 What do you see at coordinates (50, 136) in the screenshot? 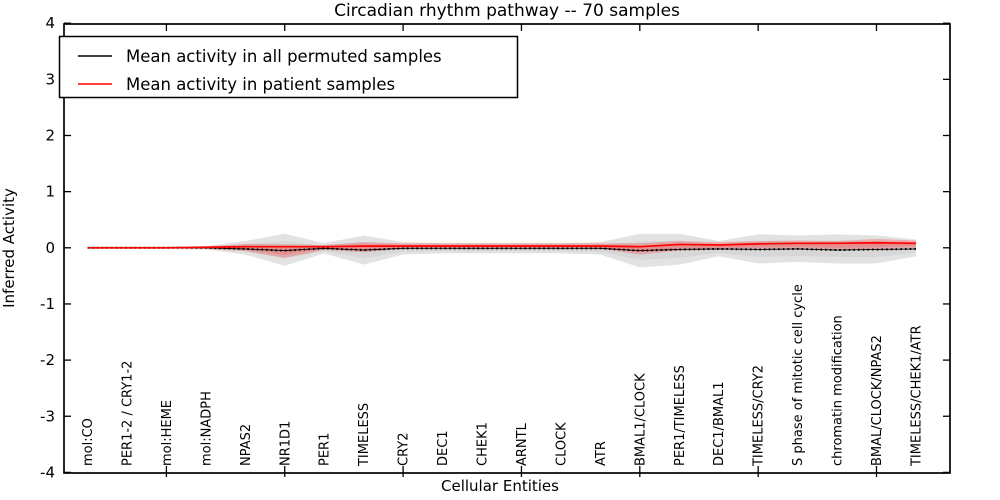
I see `y-tick-label: 2` at bounding box center [50, 136].